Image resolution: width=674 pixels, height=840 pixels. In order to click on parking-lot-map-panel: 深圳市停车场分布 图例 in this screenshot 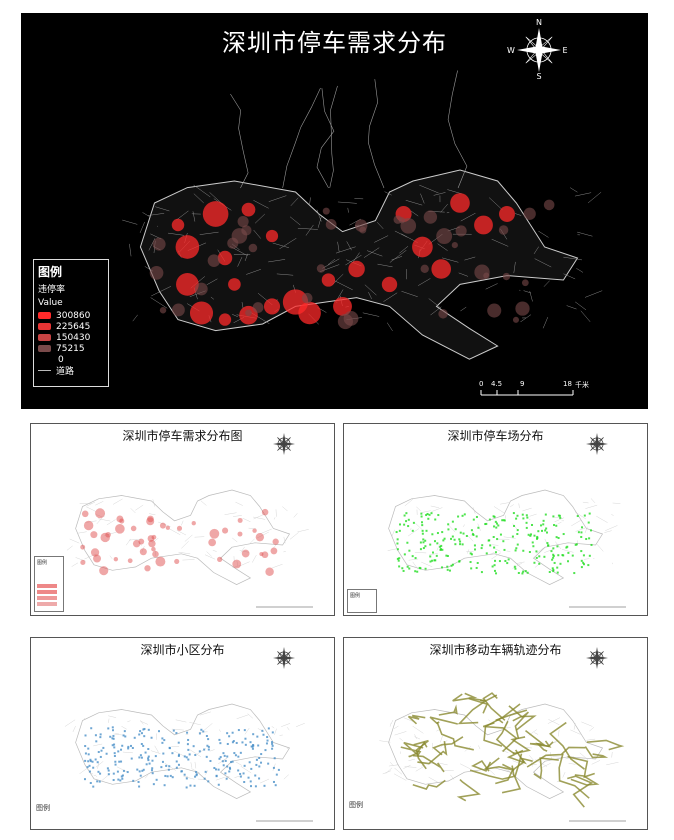, I will do `click(495, 519)`.